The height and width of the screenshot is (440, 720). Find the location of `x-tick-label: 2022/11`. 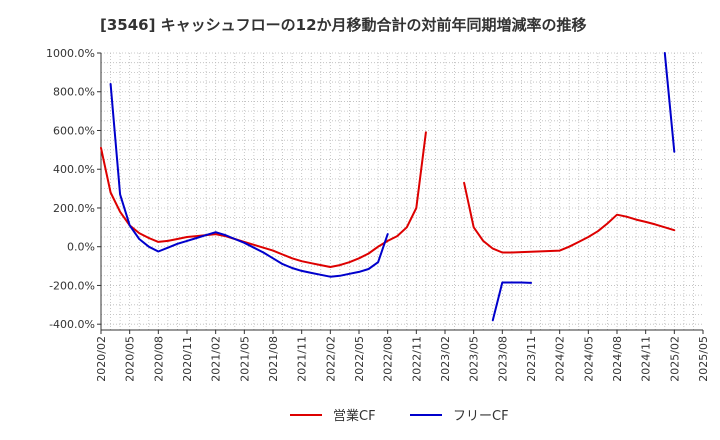

x-tick-label: 2022/11 is located at coordinates (416, 359).